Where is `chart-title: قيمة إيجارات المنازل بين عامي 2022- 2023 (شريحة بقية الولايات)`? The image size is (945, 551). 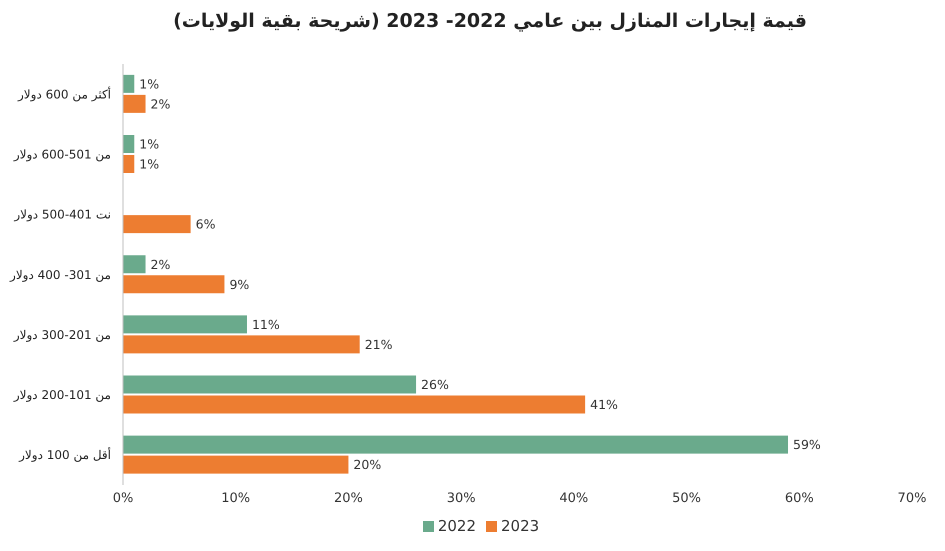 chart-title: قيمة إيجارات المنازل بين عامي 2022- 2023 (شريحة بقية الولايات) is located at coordinates (490, 21).